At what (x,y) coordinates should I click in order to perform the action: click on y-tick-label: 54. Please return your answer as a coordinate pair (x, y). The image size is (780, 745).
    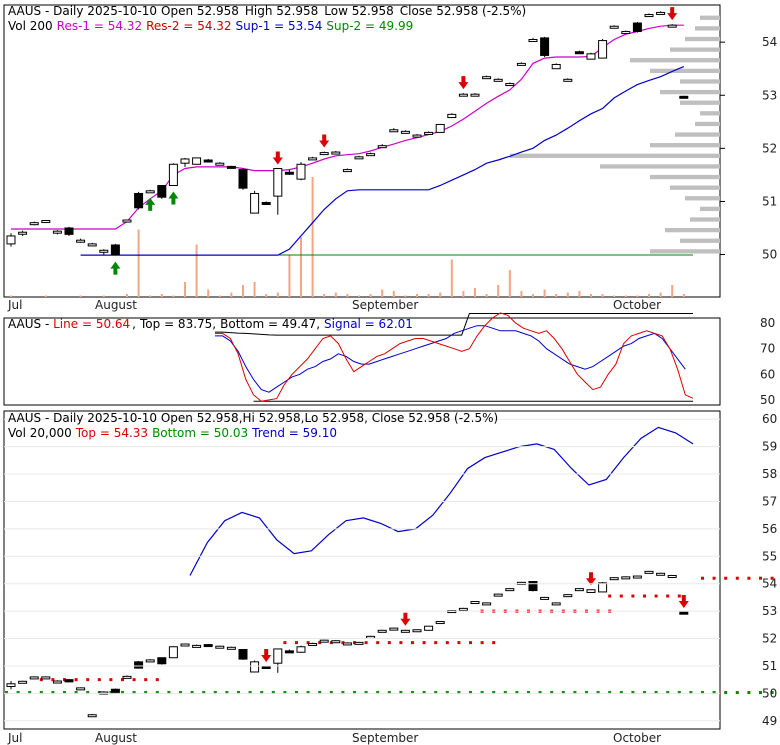
    Looking at the image, I should click on (769, 42).